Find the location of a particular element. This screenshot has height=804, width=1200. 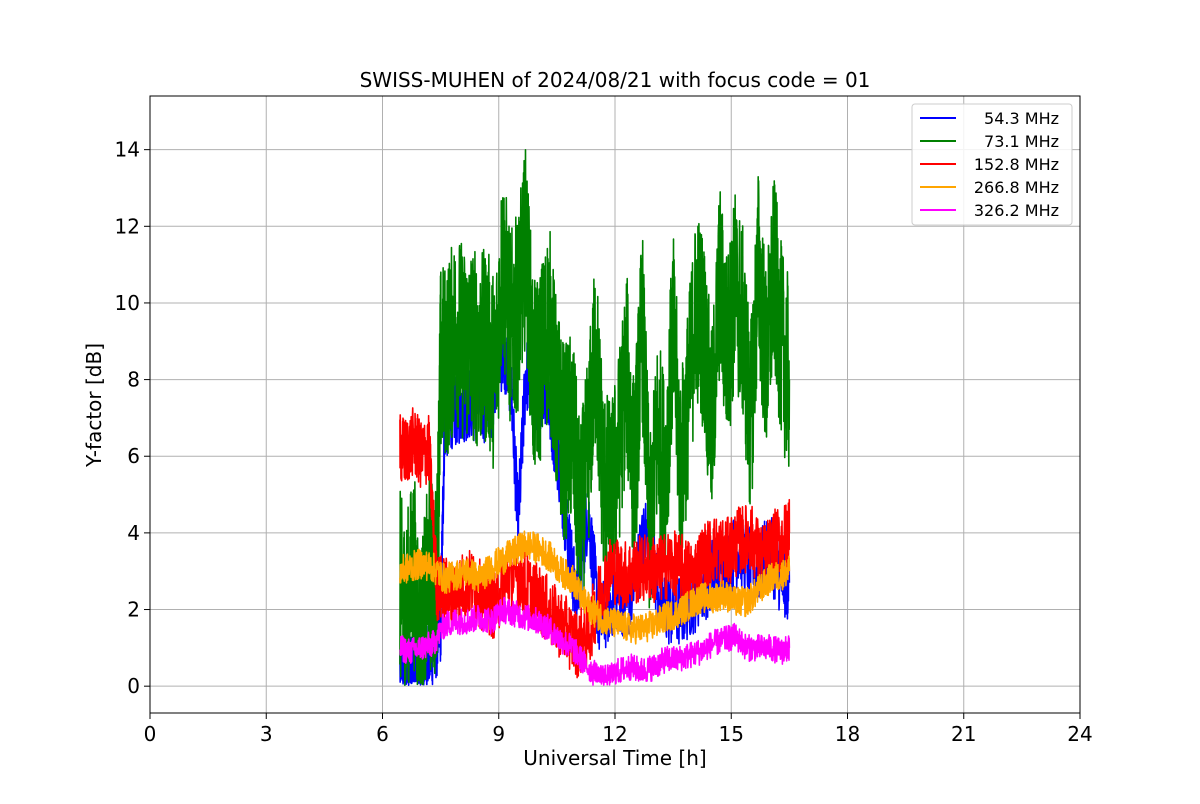

x-tick-label: 0 is located at coordinates (150, 734).